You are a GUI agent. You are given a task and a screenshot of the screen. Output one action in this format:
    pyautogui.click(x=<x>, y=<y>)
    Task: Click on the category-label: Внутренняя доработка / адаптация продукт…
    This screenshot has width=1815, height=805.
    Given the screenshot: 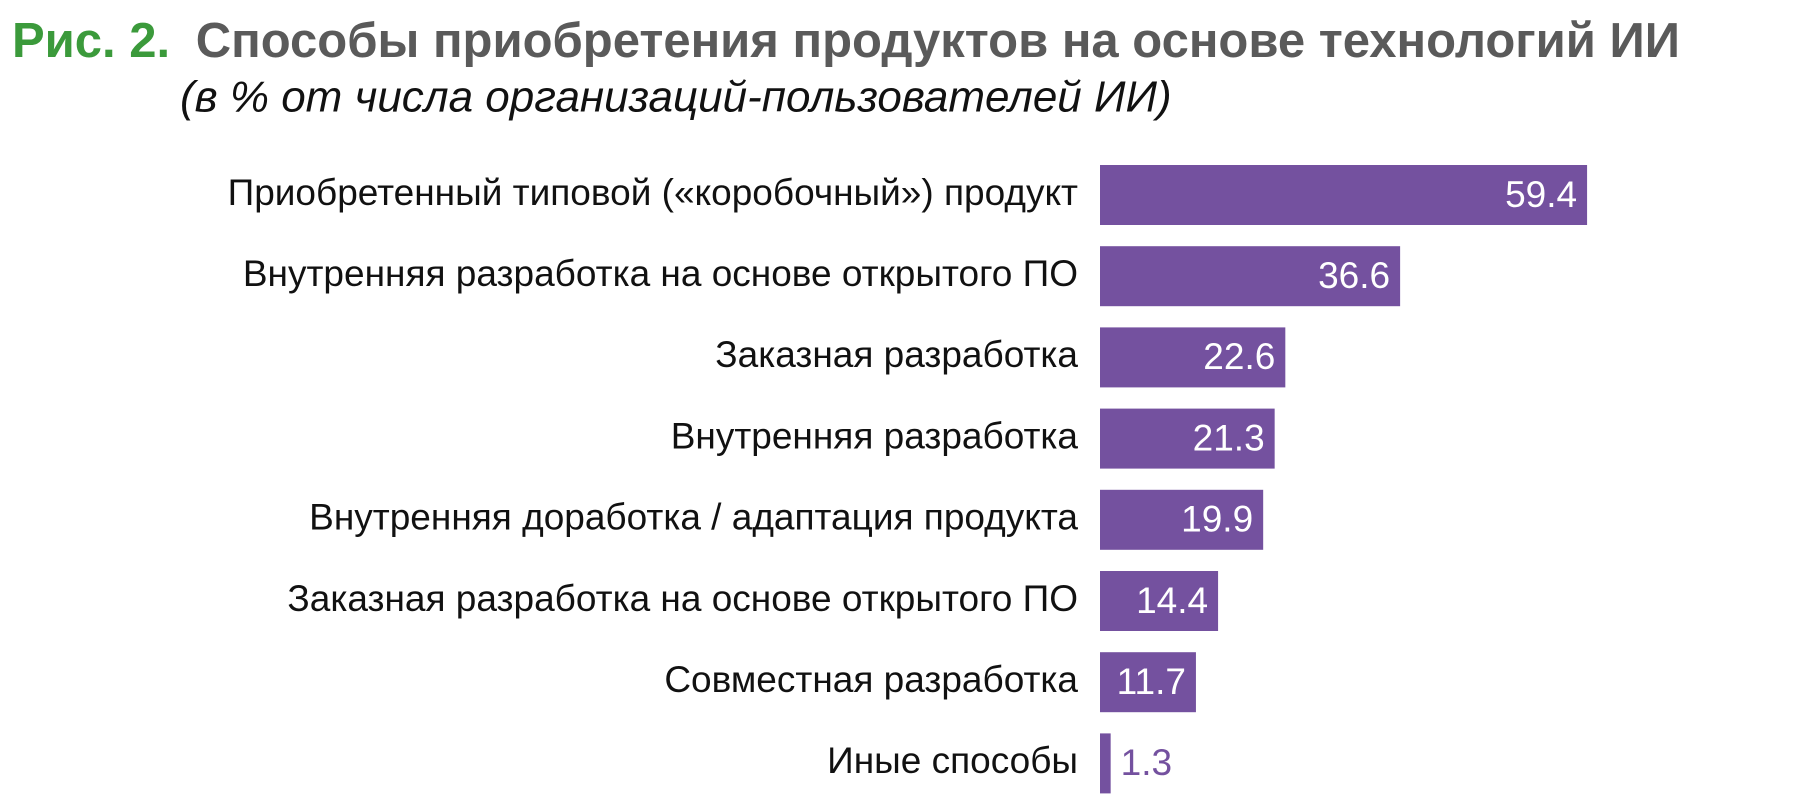 What is the action you would take?
    pyautogui.click(x=693, y=517)
    